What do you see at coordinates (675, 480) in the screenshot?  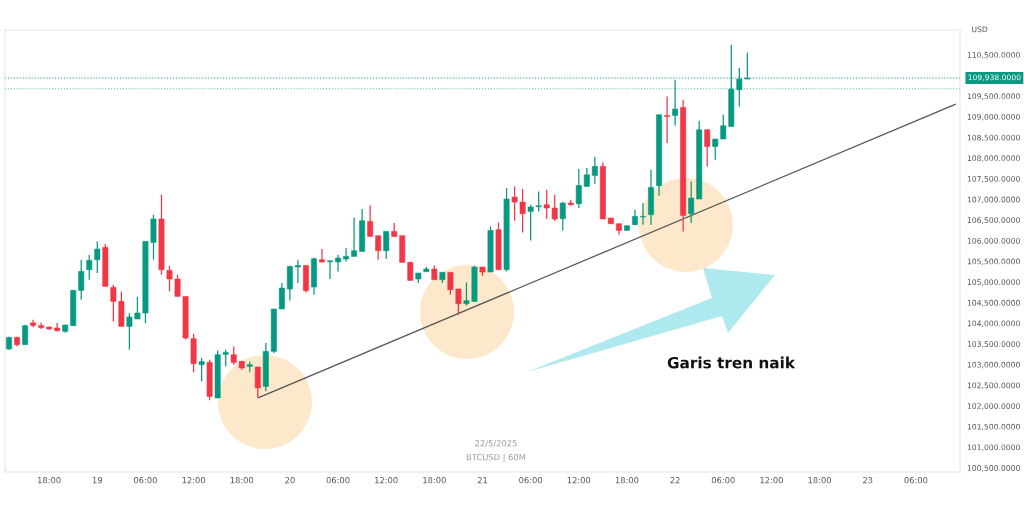 I see `x-tick-label: 22` at bounding box center [675, 480].